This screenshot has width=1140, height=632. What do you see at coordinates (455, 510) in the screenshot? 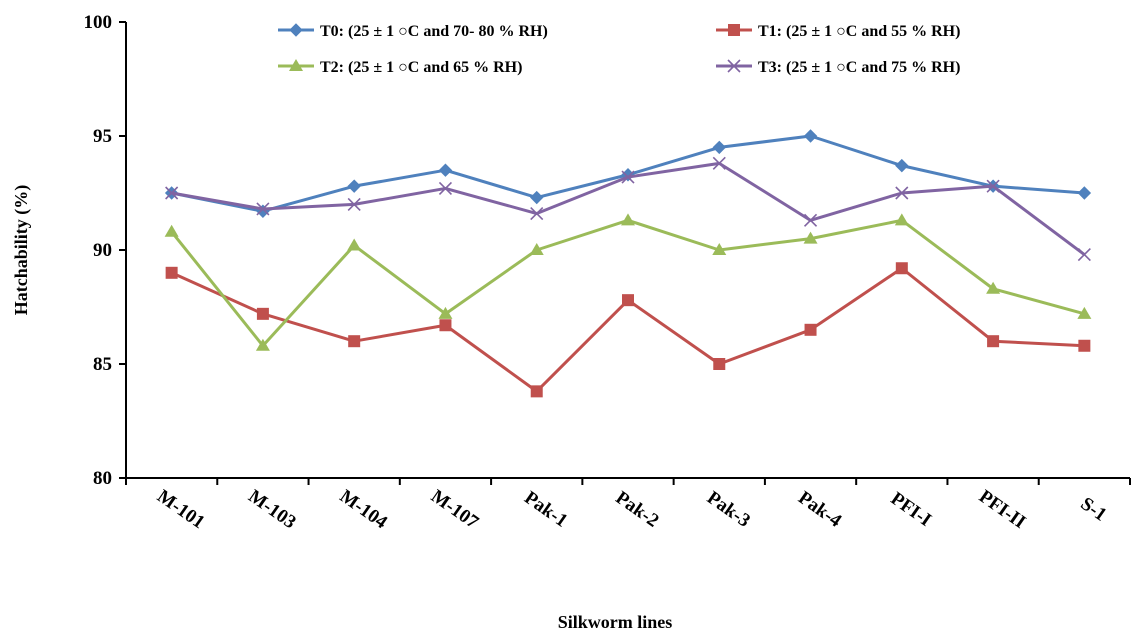
I see `x-tick-label: M-107` at bounding box center [455, 510].